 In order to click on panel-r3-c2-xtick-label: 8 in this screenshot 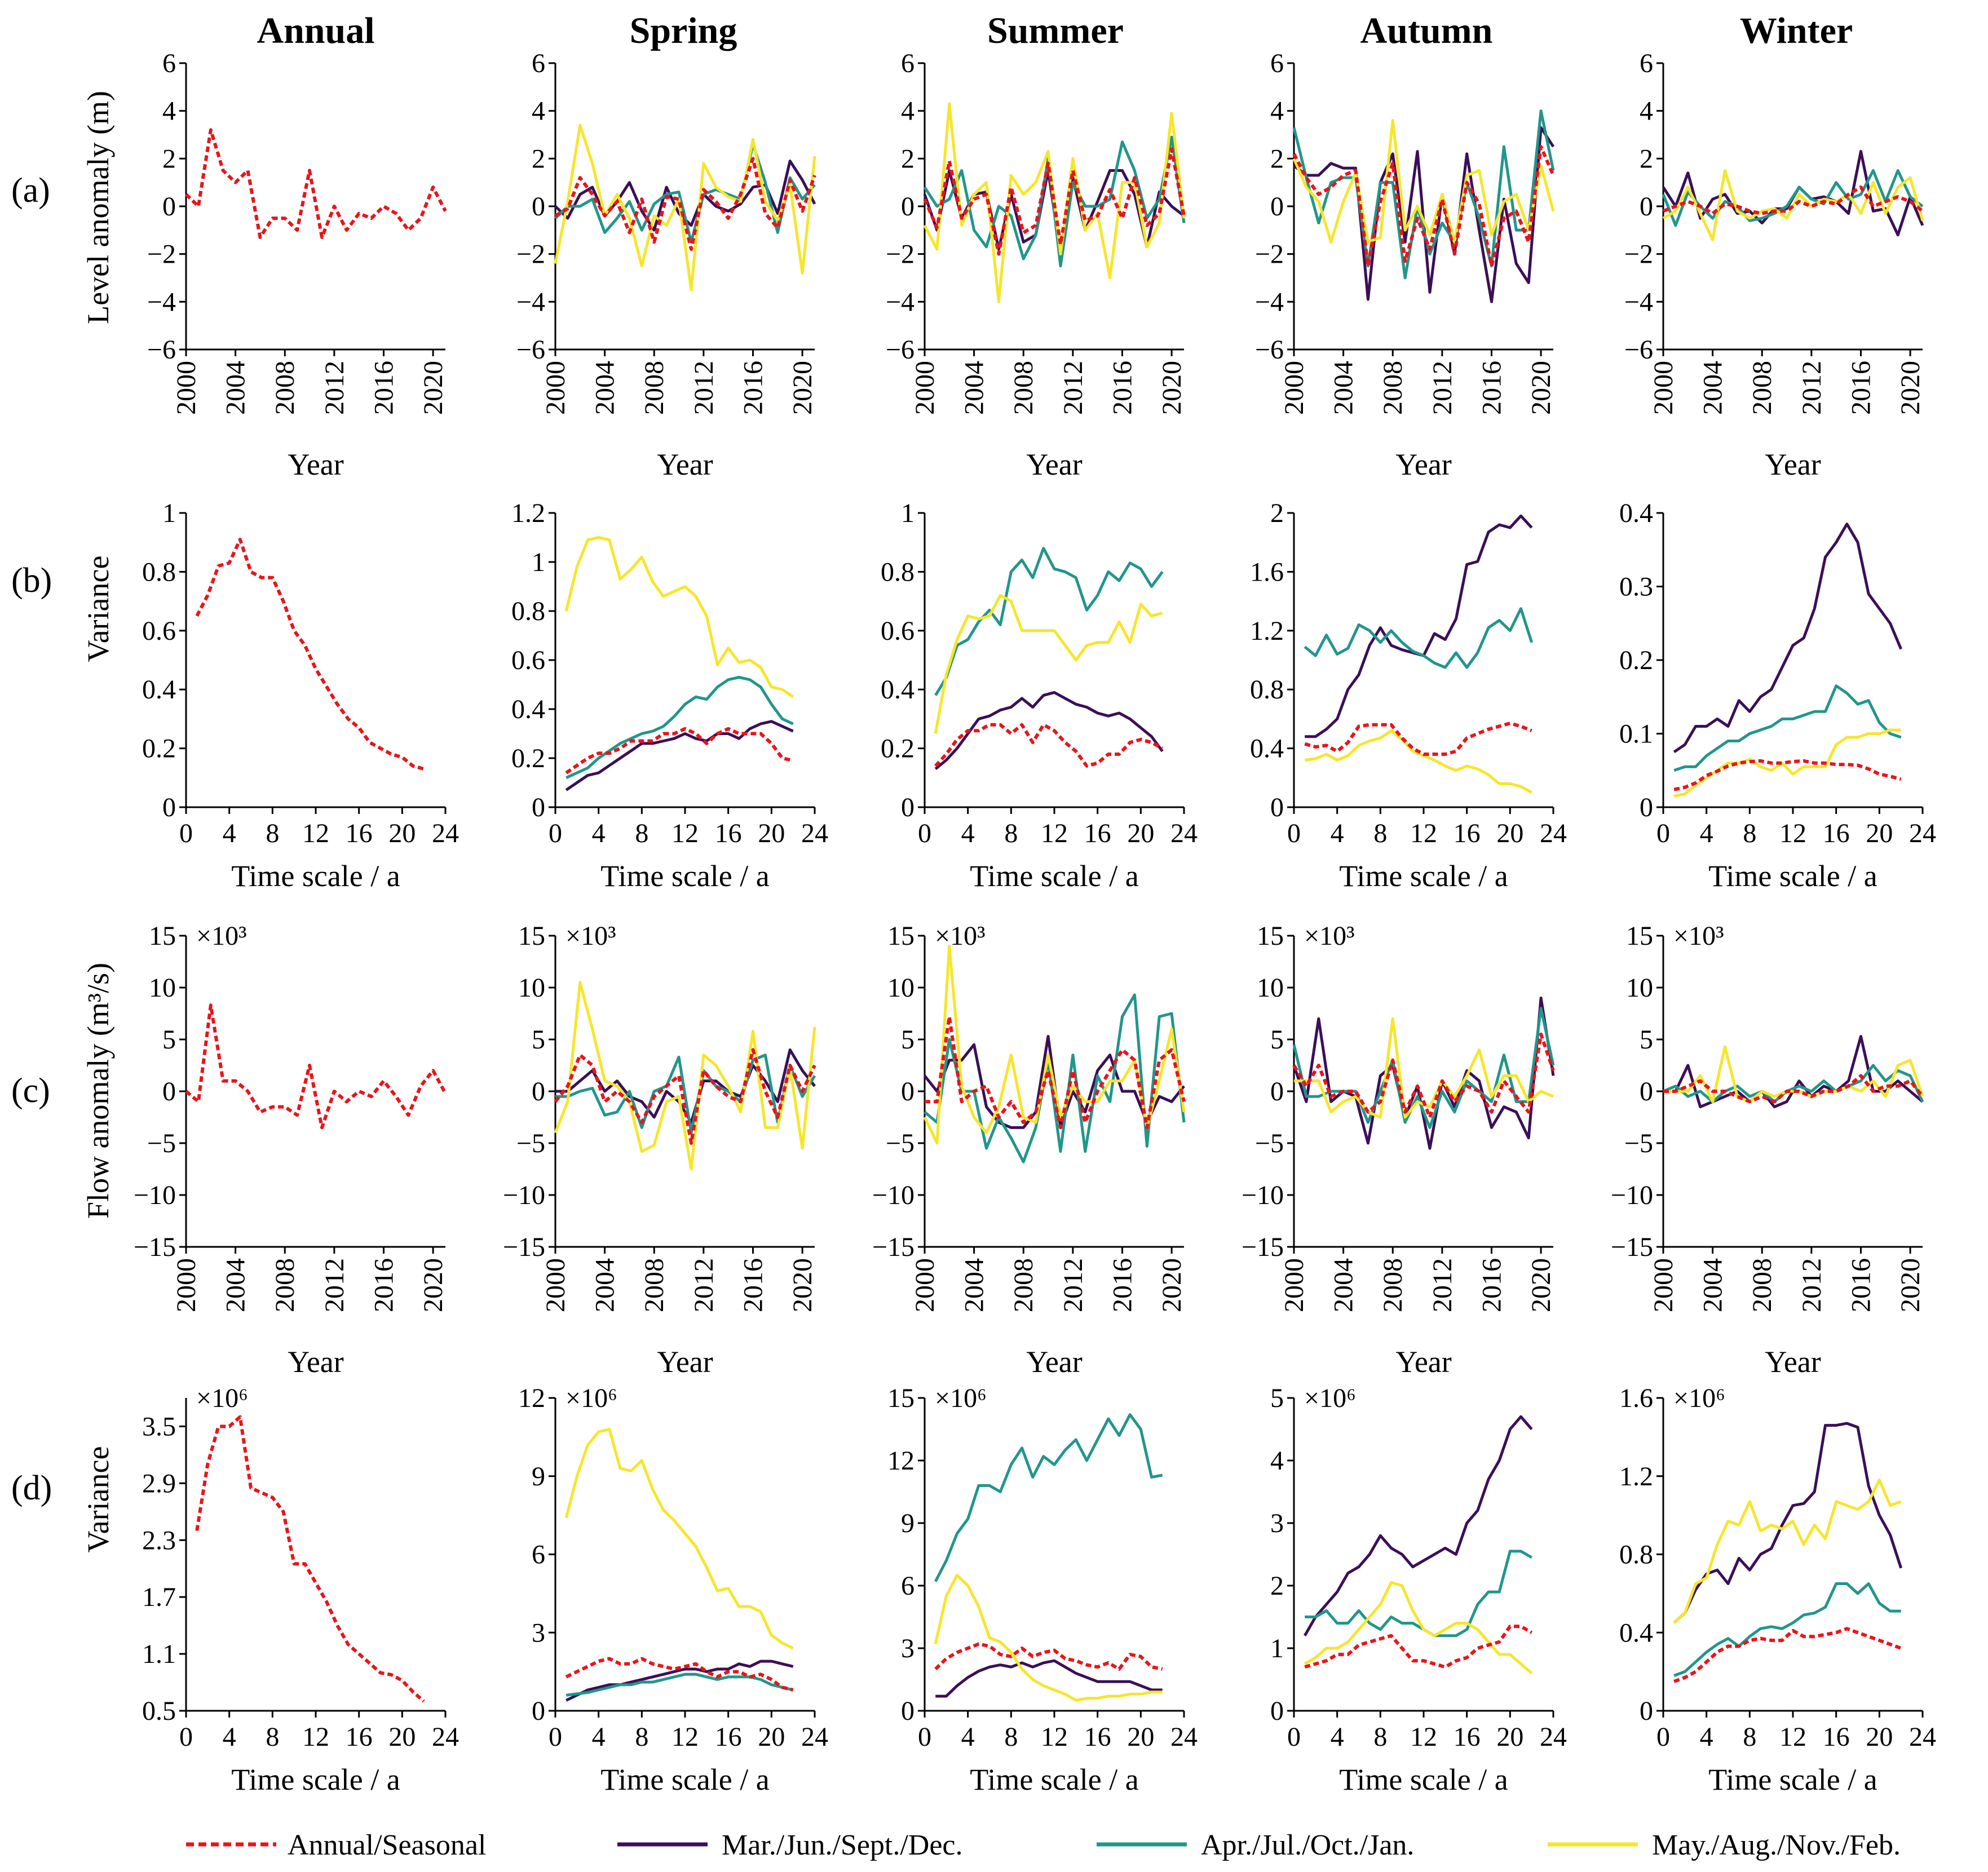, I will do `click(1011, 1737)`.